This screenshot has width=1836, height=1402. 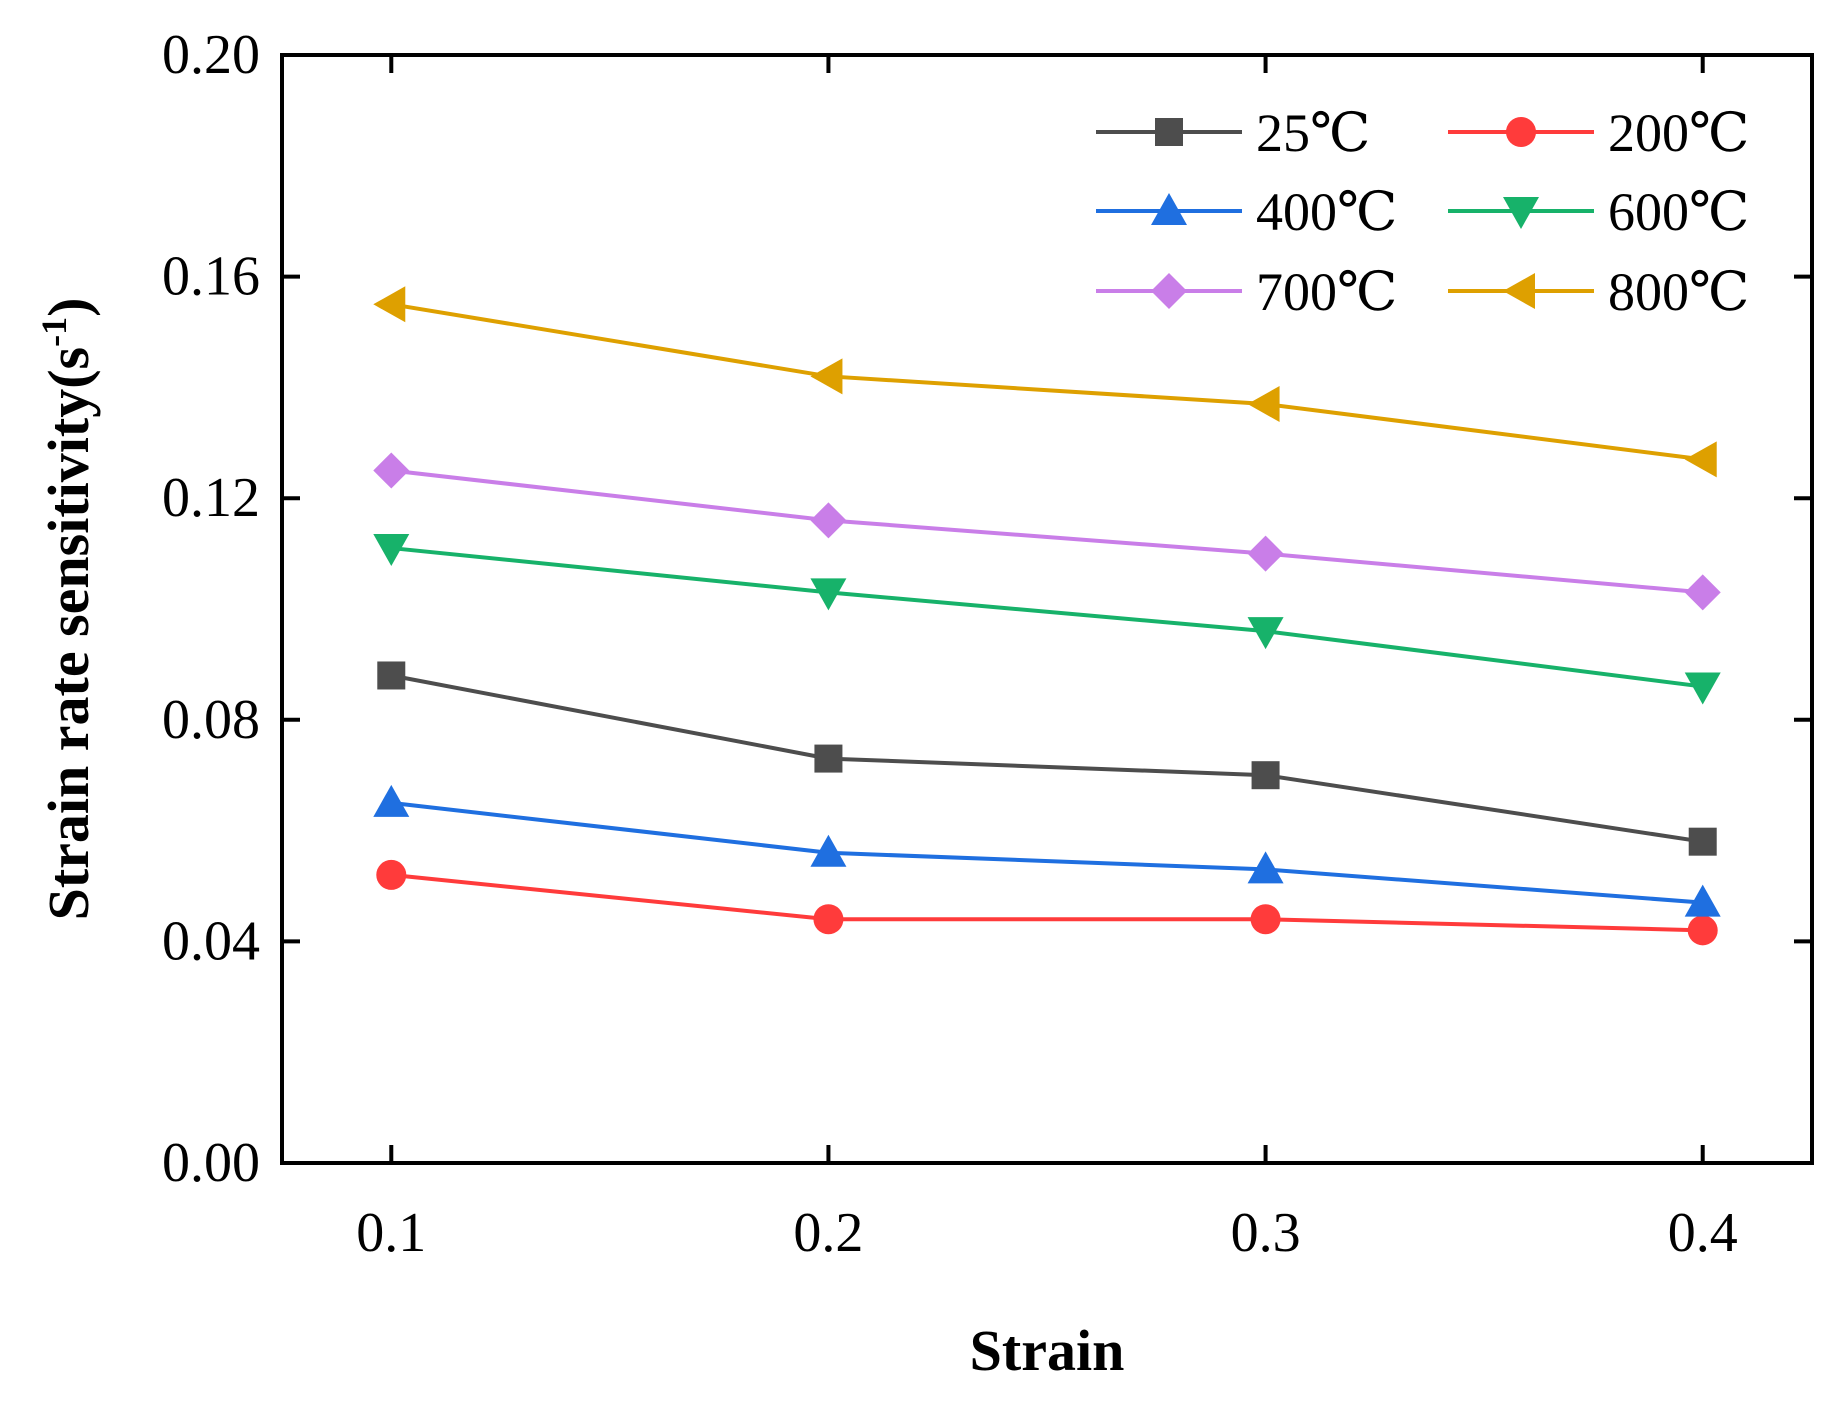 I want to click on y-tick-label: 0.20, so click(x=211, y=55).